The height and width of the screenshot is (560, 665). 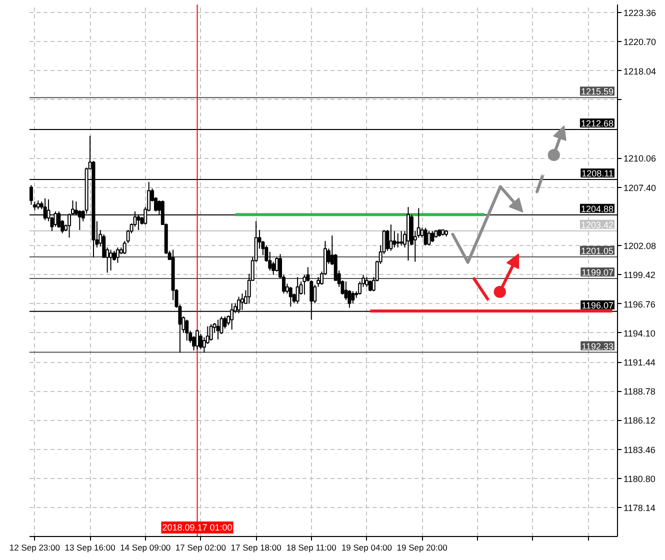 What do you see at coordinates (640, 333) in the screenshot?
I see `y-tick-label: 1194.10` at bounding box center [640, 333].